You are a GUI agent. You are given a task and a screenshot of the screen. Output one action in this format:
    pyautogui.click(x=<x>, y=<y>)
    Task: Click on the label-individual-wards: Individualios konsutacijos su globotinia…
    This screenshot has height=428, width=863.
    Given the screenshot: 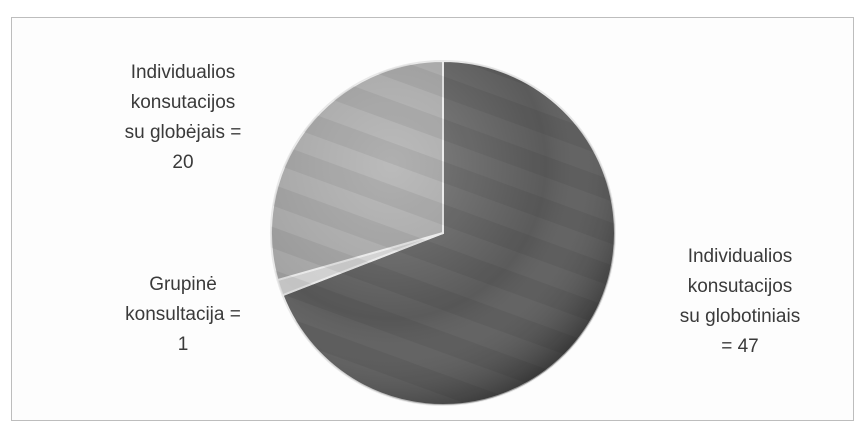 What is the action you would take?
    pyautogui.click(x=740, y=301)
    